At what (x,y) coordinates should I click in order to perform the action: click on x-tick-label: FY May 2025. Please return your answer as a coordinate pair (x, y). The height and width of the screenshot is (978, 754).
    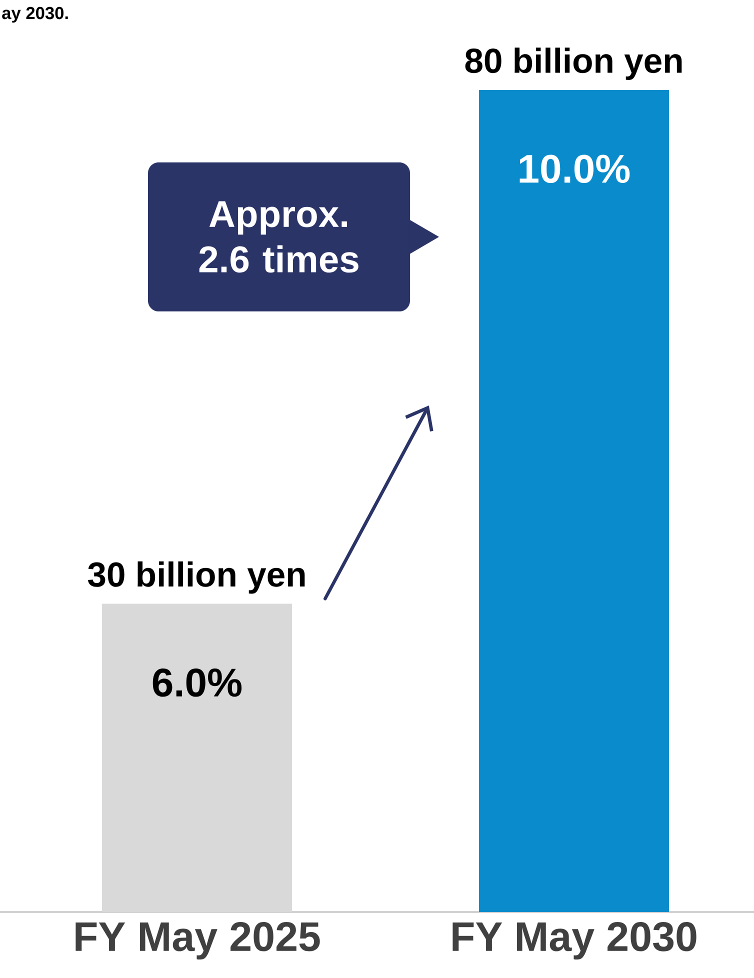
    Looking at the image, I should click on (198, 941).